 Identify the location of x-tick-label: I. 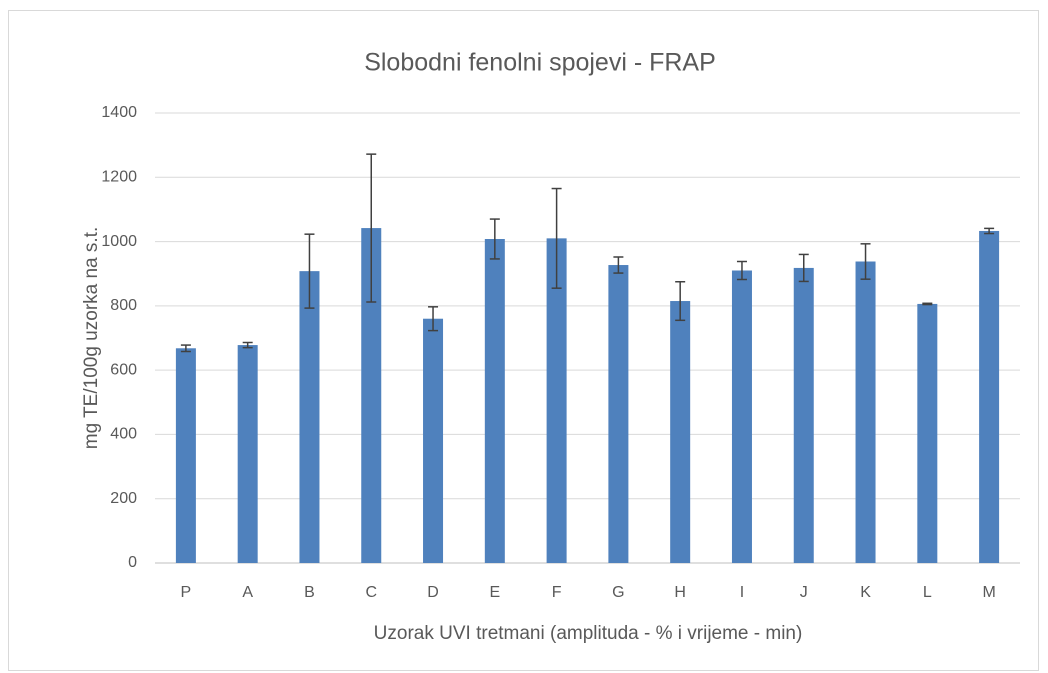
(742, 592).